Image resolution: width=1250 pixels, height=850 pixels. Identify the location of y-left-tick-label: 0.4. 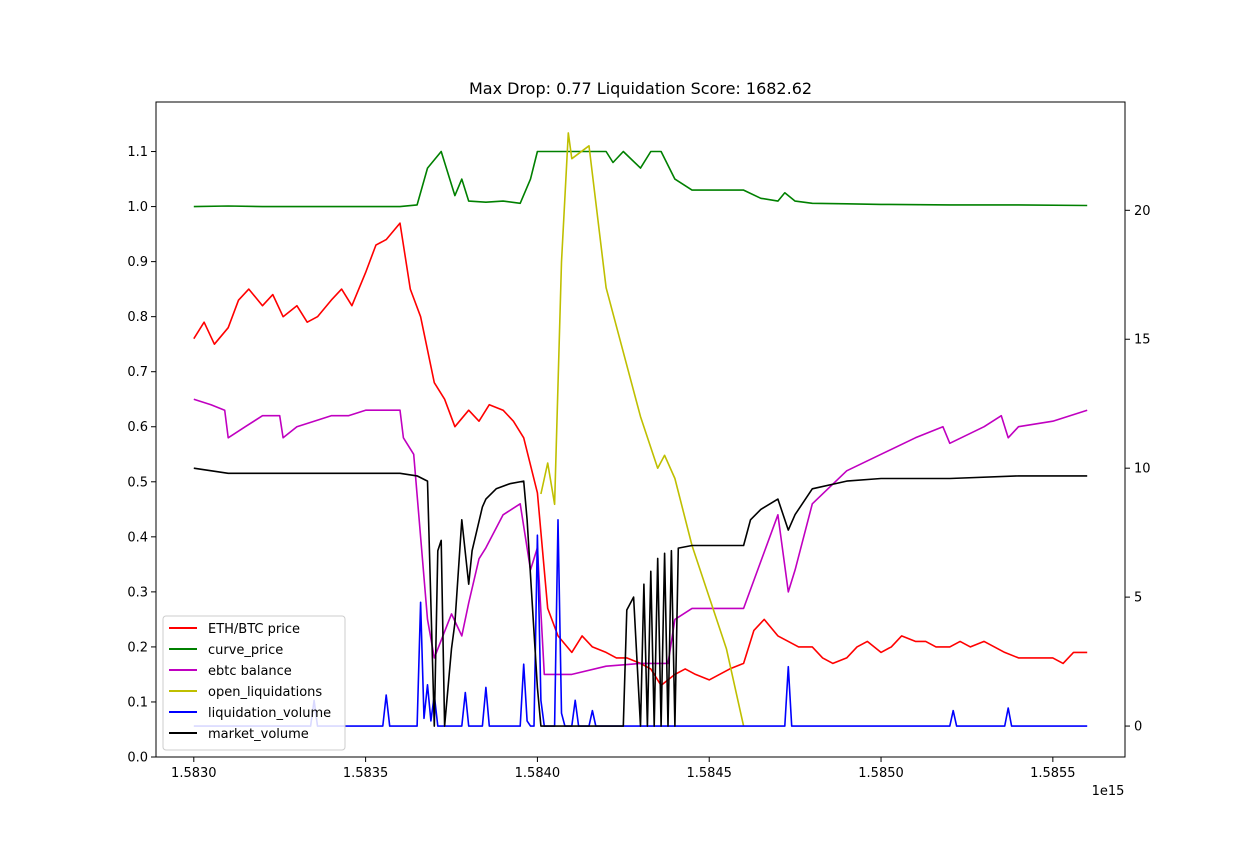
(137, 537).